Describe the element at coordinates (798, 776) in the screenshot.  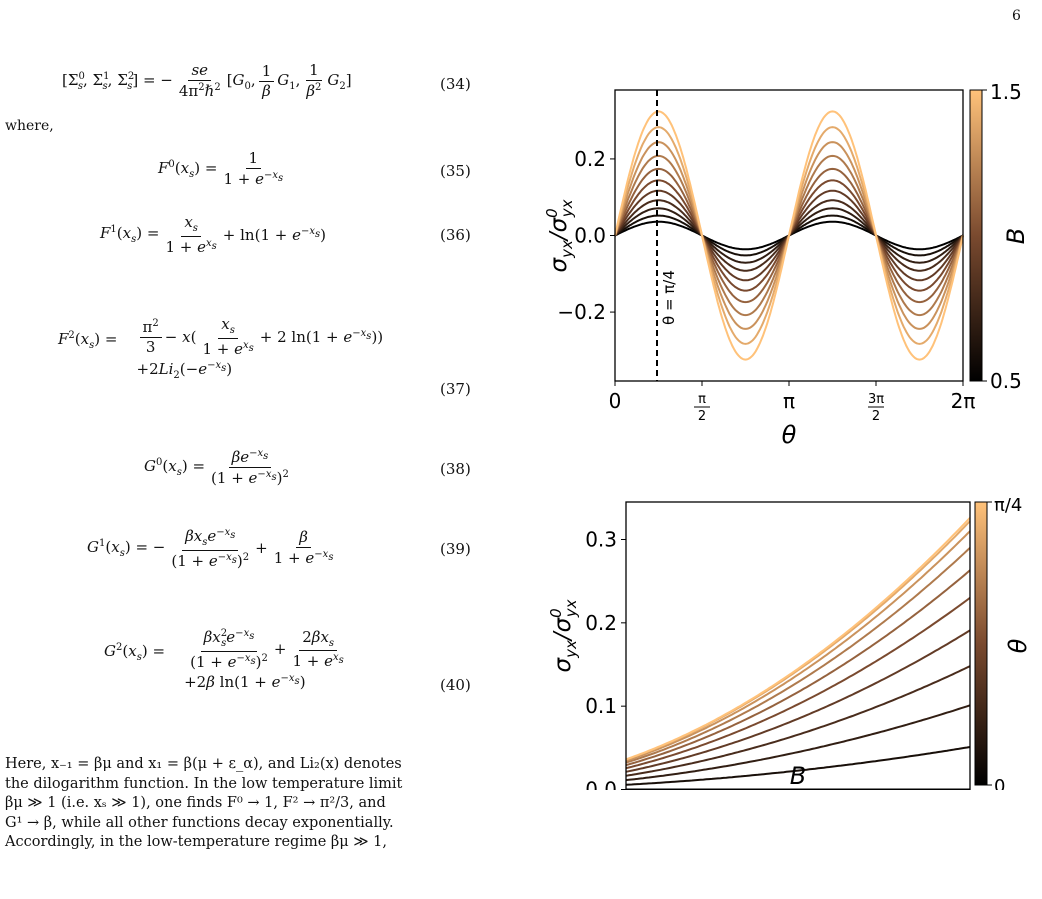
I see `x-axis-label: B` at that location.